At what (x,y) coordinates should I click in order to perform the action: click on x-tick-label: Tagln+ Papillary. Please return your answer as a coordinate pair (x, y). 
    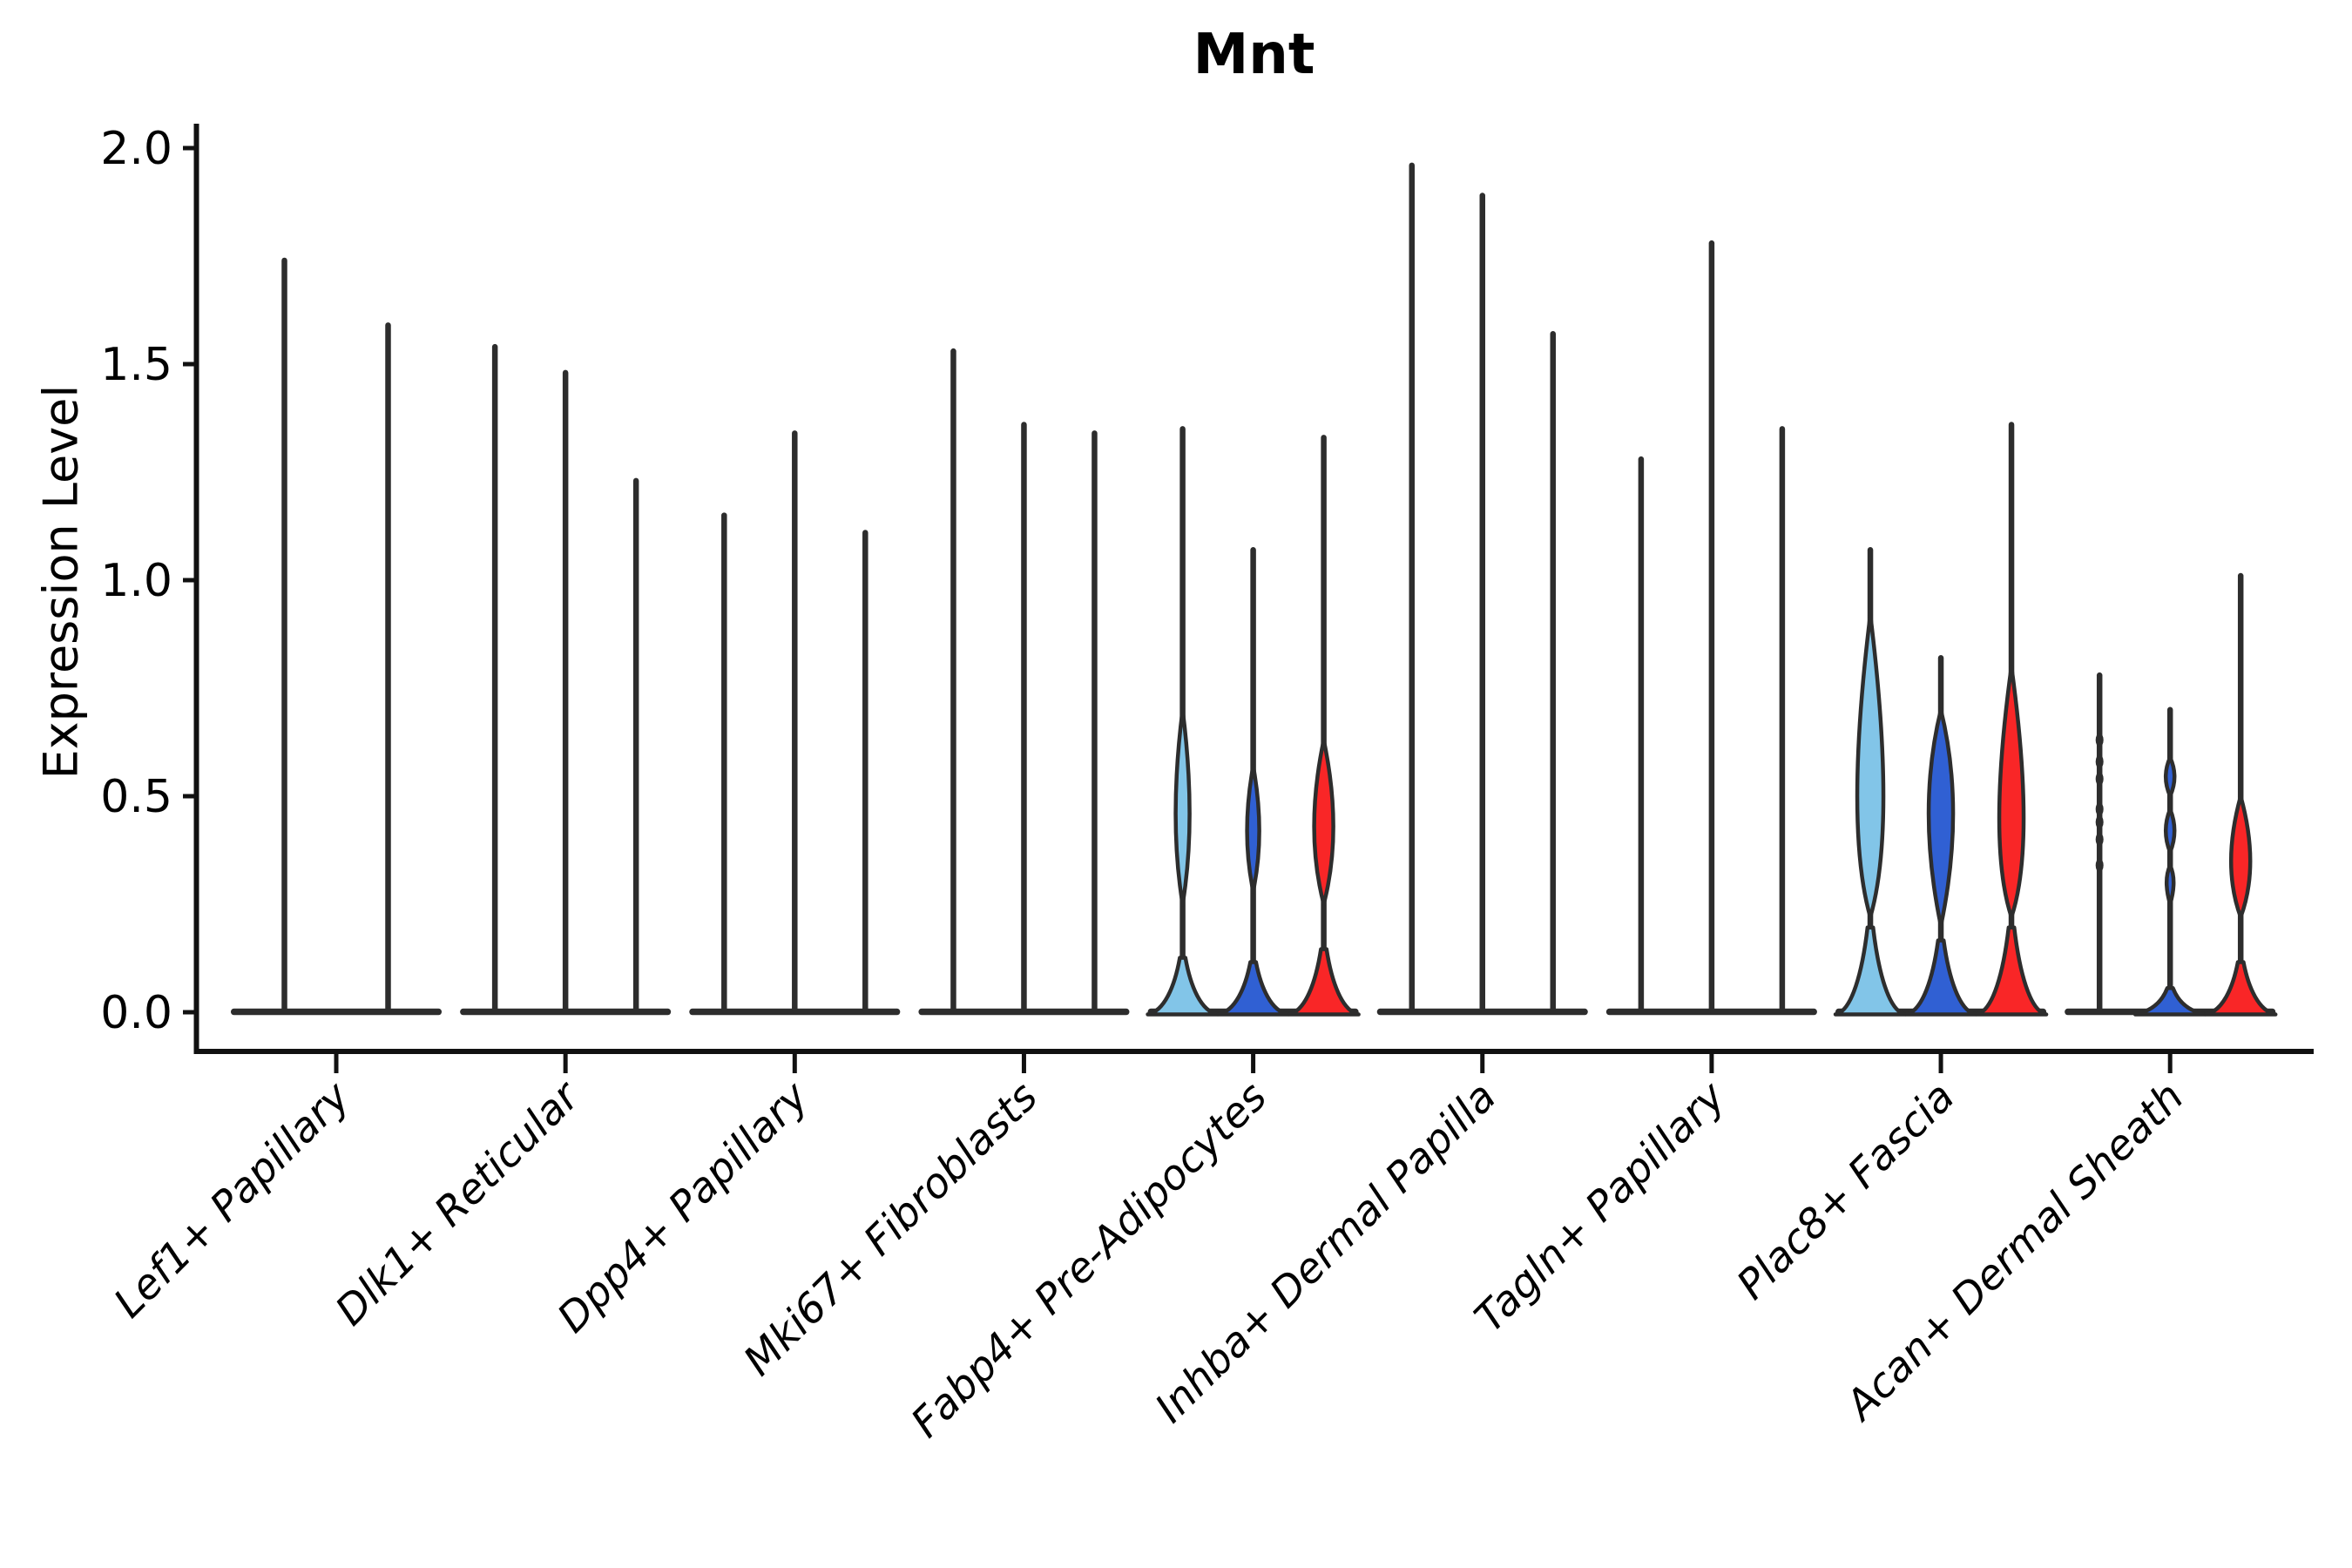
    Looking at the image, I should click on (1601, 1207).